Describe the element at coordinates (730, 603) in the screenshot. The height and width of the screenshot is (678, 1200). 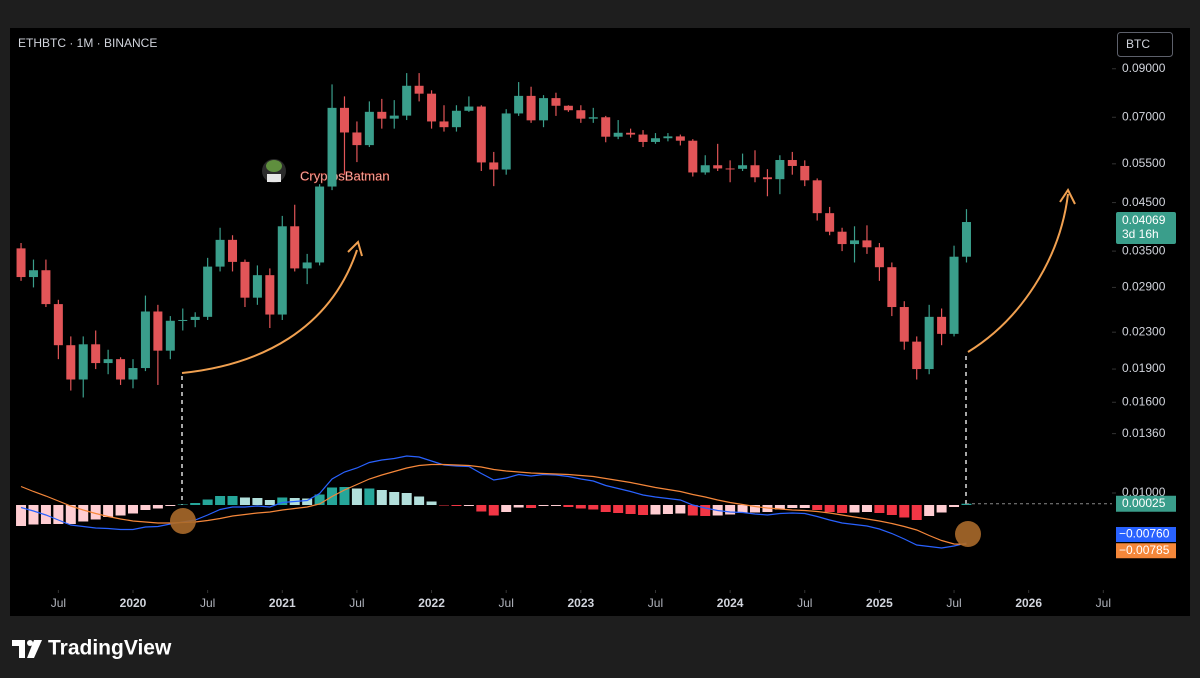
I see `x-tick-label: 2024` at that location.